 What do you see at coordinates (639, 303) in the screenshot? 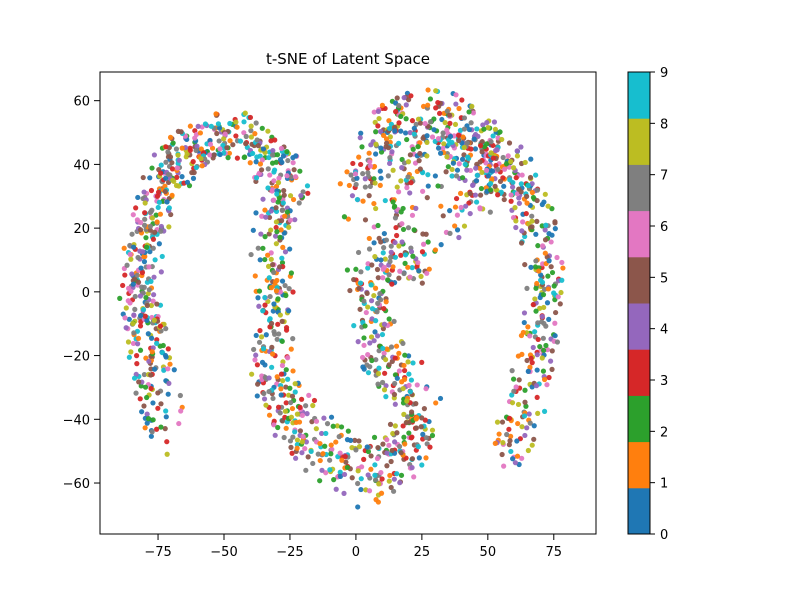
I see `colorbar-border` at bounding box center [639, 303].